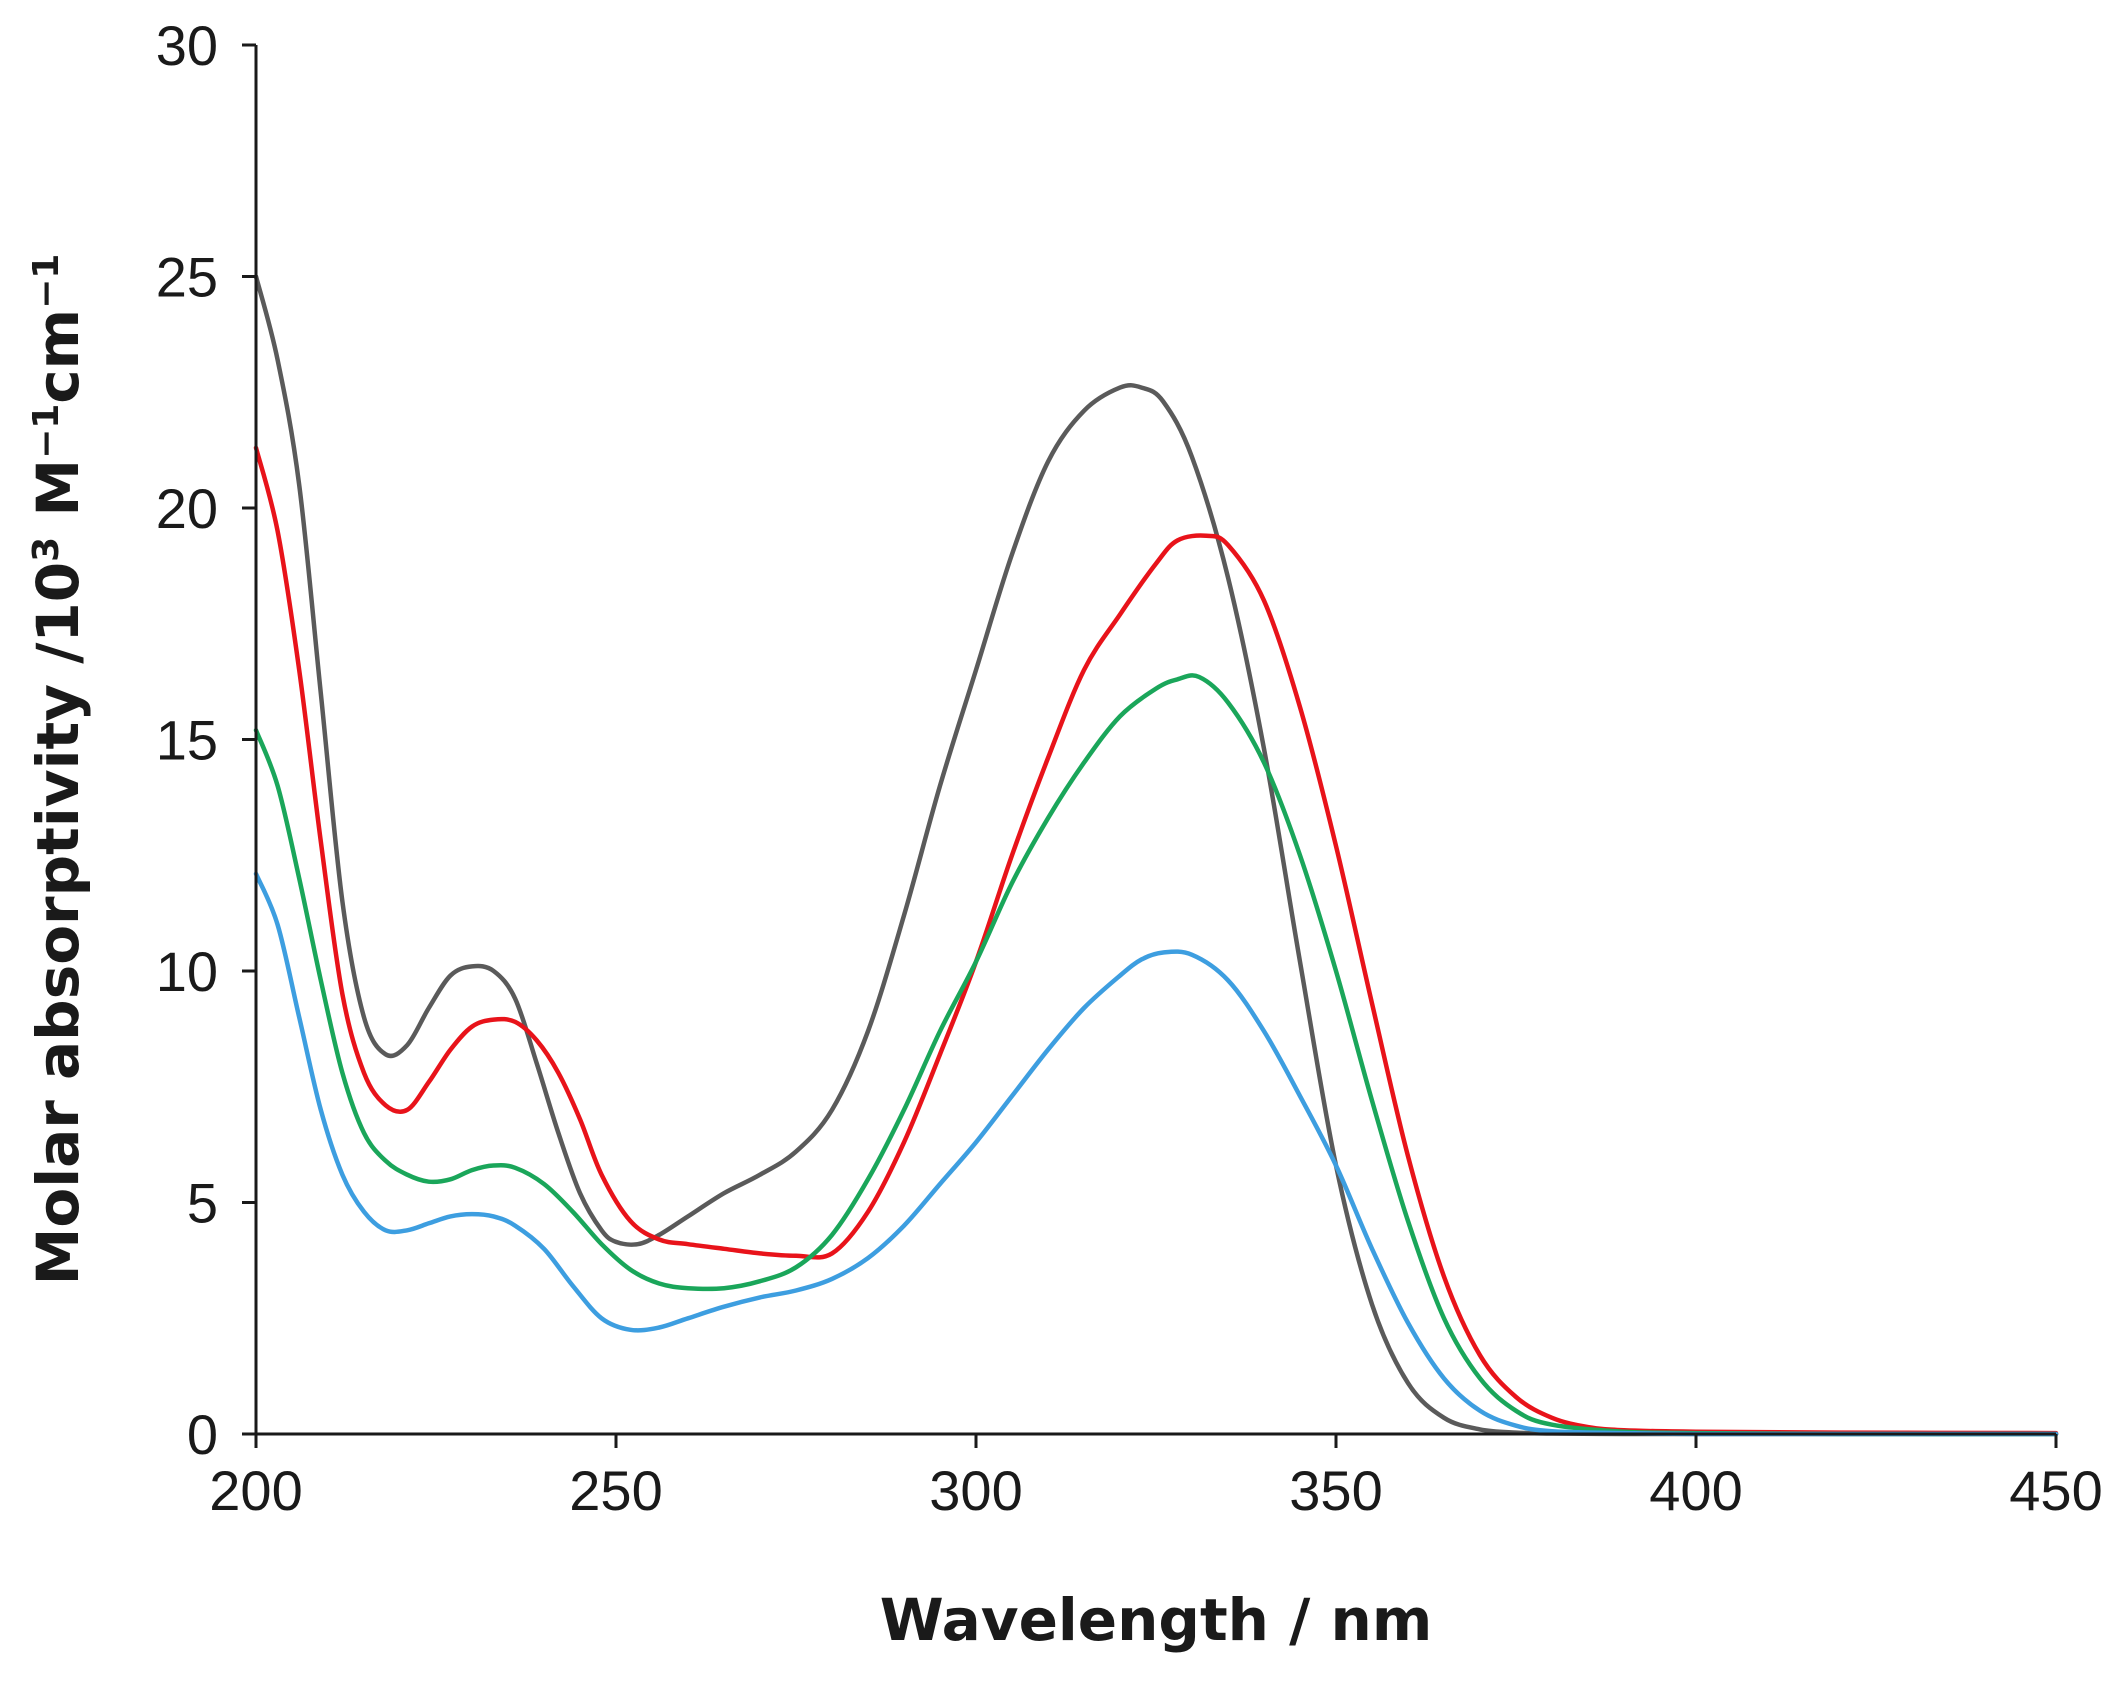 This screenshot has height=1694, width=2114. Describe the element at coordinates (187, 740) in the screenshot. I see `y-tick-label: 15` at that location.